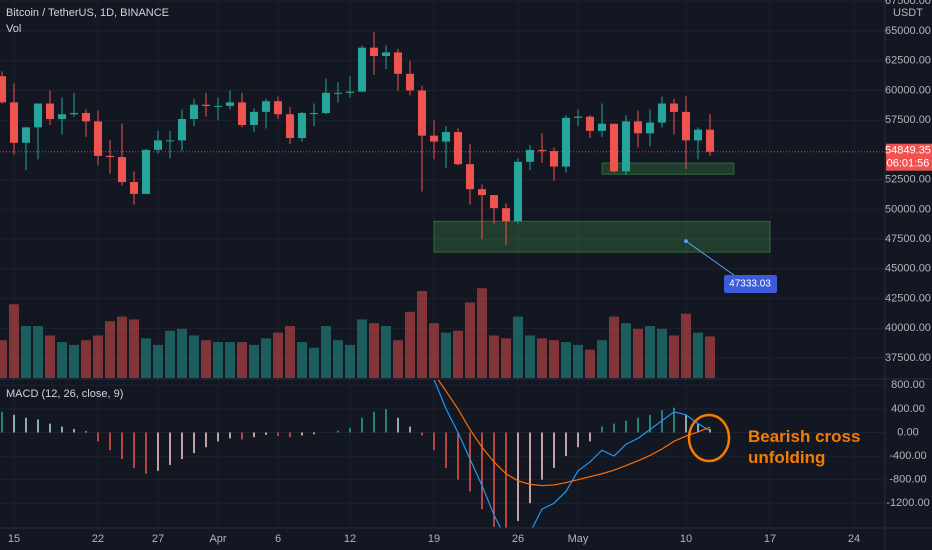  What do you see at coordinates (908, 358) in the screenshot?
I see `y-tick-label: 37500.00` at bounding box center [908, 358].